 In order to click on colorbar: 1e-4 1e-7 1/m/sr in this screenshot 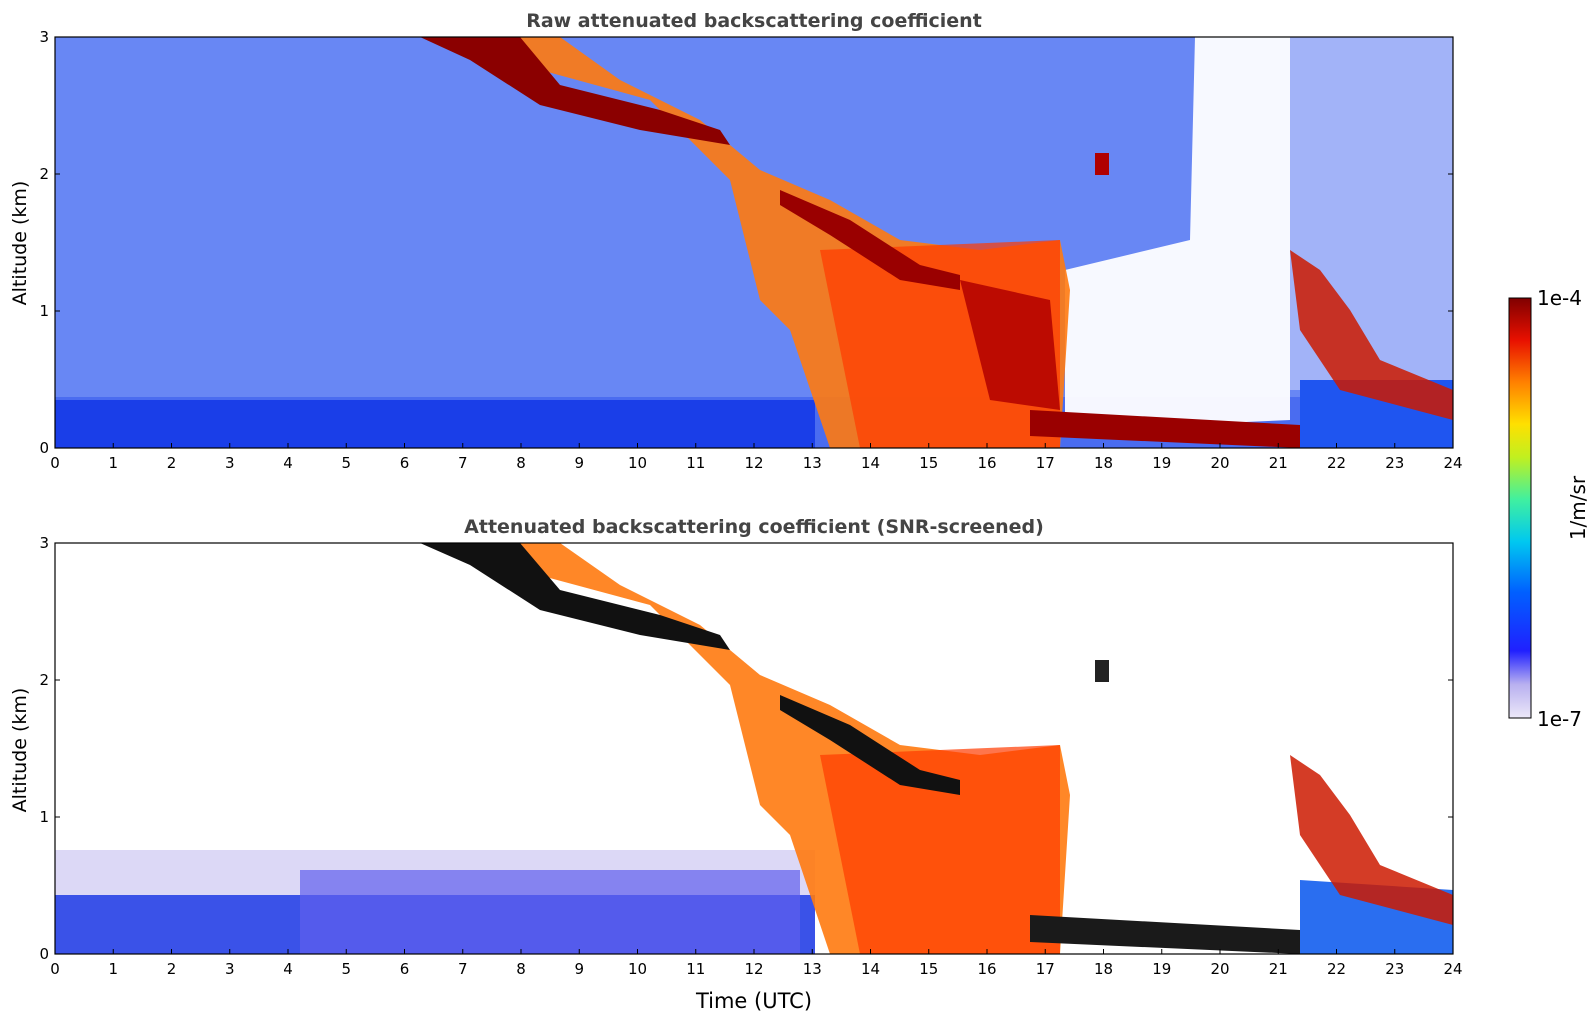, I will do `click(1549, 508)`.